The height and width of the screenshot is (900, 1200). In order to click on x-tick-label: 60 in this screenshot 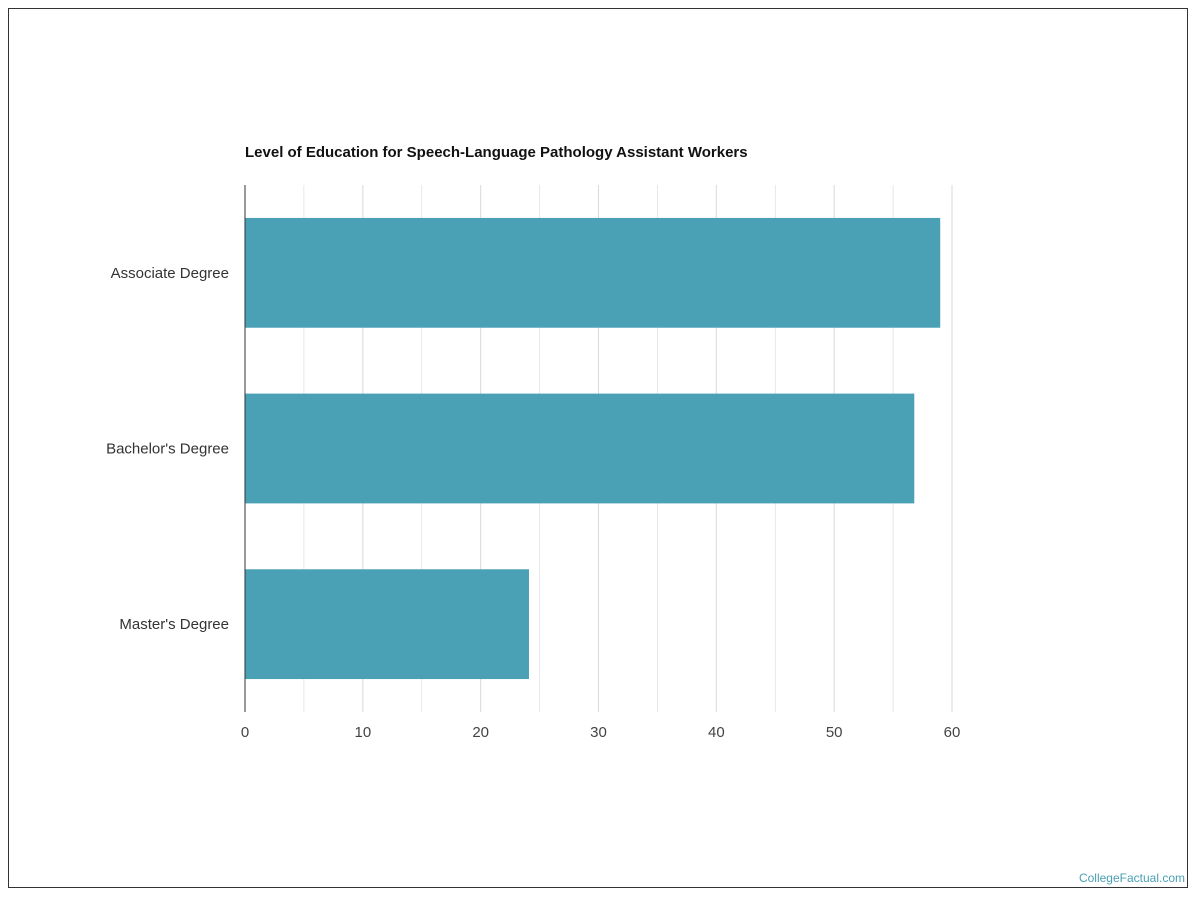, I will do `click(952, 732)`.